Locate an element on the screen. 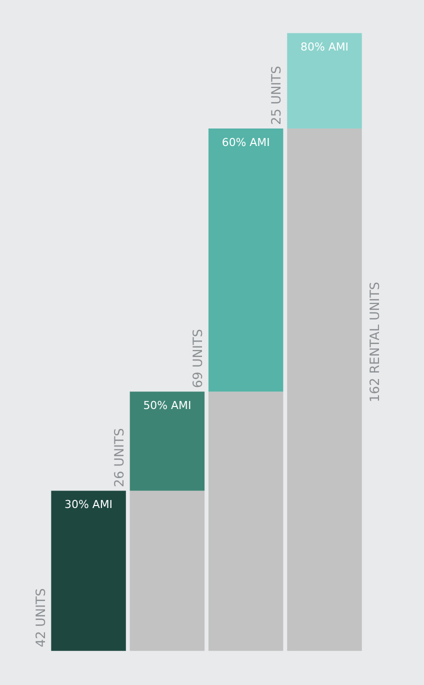  x-tick-label: 30% AMI is located at coordinates (88, 505).